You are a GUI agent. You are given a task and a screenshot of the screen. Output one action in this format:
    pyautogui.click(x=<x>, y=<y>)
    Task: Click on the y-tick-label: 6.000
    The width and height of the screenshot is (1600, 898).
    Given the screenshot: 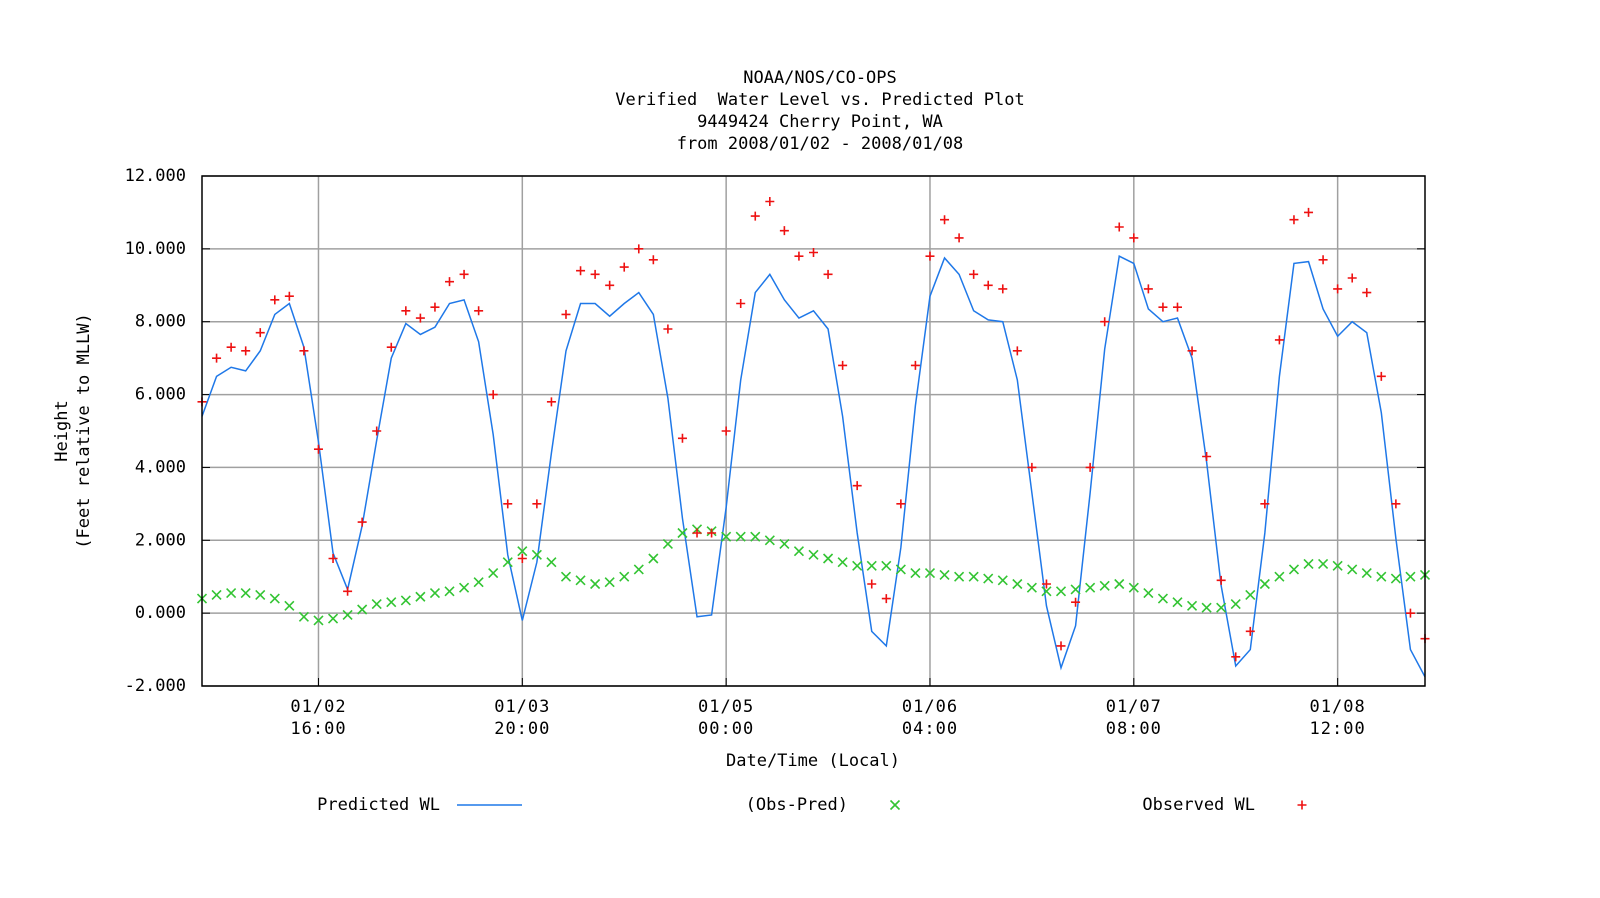 What is the action you would take?
    pyautogui.click(x=160, y=395)
    